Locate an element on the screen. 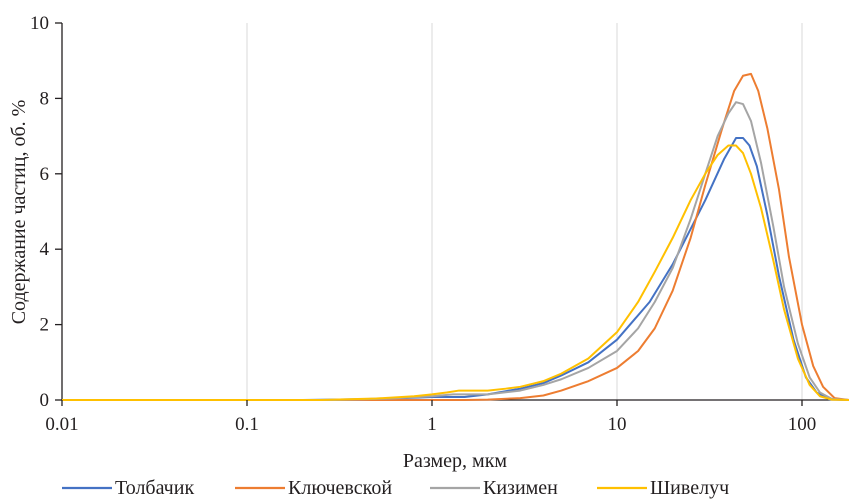 This screenshot has height=503, width=849. x-tick-label: 10 is located at coordinates (617, 424).